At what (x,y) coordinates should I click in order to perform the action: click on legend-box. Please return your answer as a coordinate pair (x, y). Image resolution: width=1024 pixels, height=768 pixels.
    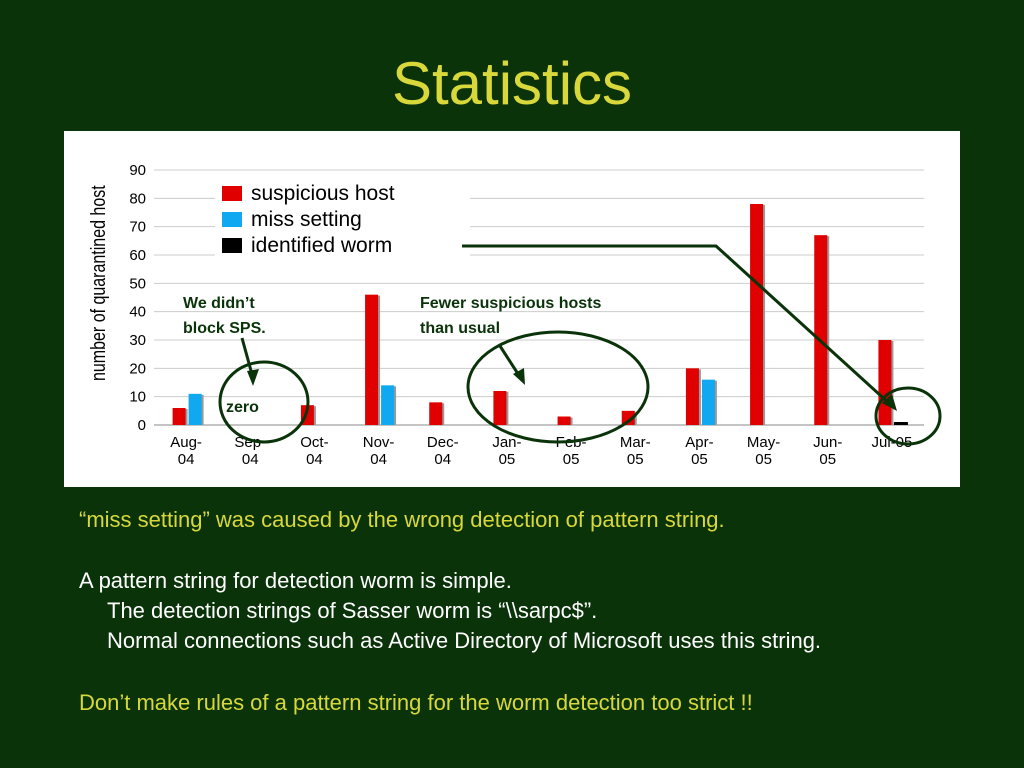
    Looking at the image, I should click on (342, 220).